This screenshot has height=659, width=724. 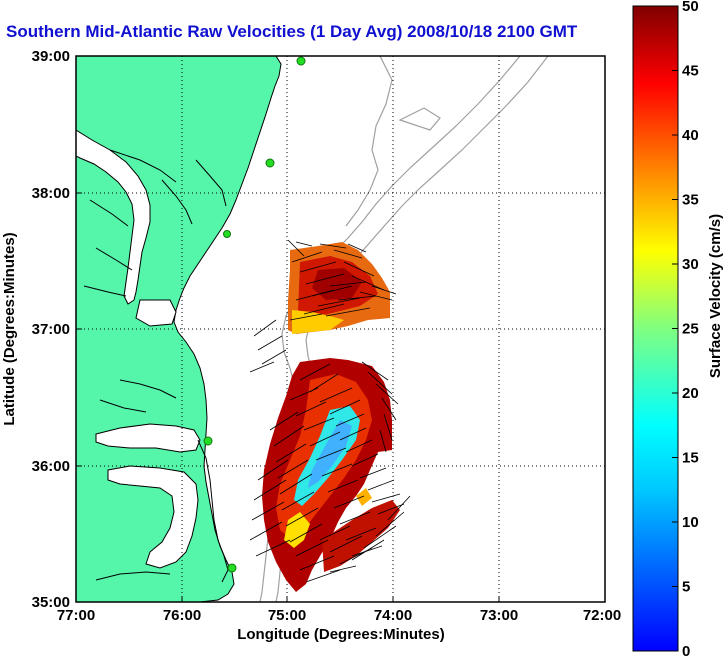 What do you see at coordinates (287, 615) in the screenshot?
I see `x-tick-label: 75:00` at bounding box center [287, 615].